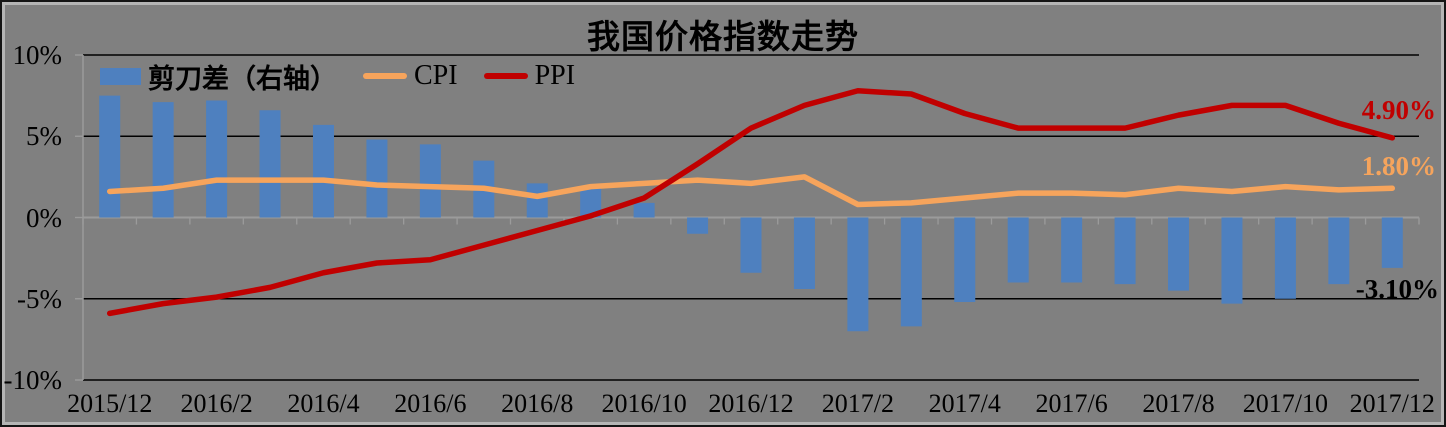  I want to click on ppi-end-value-label: 4.90%, so click(1398, 110).